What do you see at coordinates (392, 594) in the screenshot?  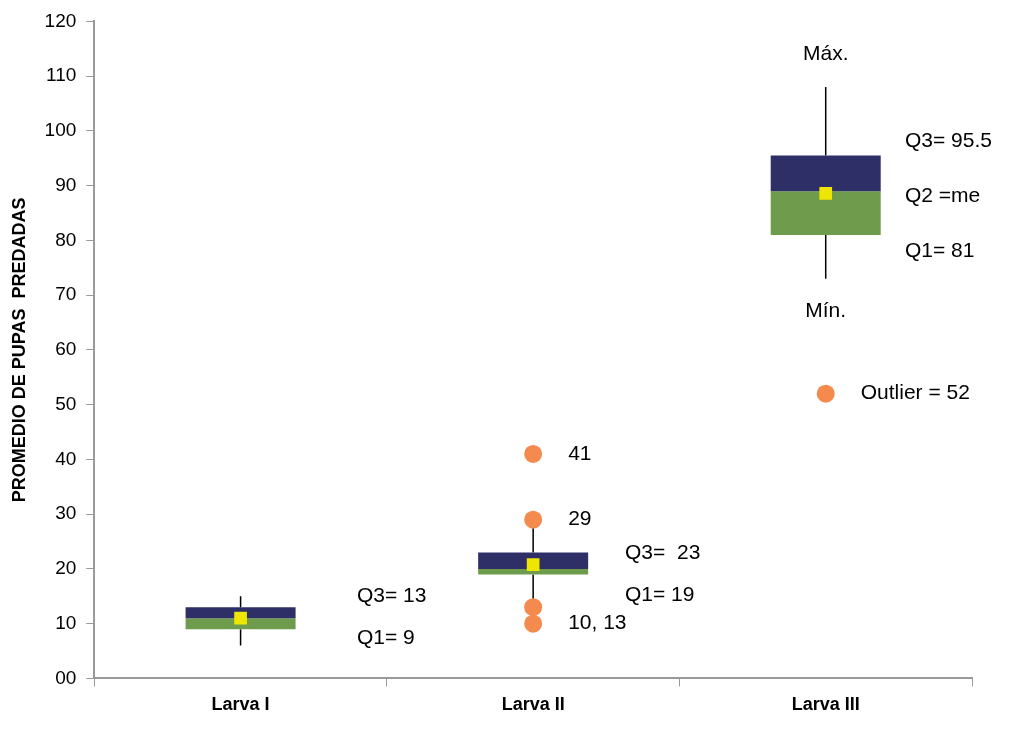 I see `annotation: Q3= 13` at bounding box center [392, 594].